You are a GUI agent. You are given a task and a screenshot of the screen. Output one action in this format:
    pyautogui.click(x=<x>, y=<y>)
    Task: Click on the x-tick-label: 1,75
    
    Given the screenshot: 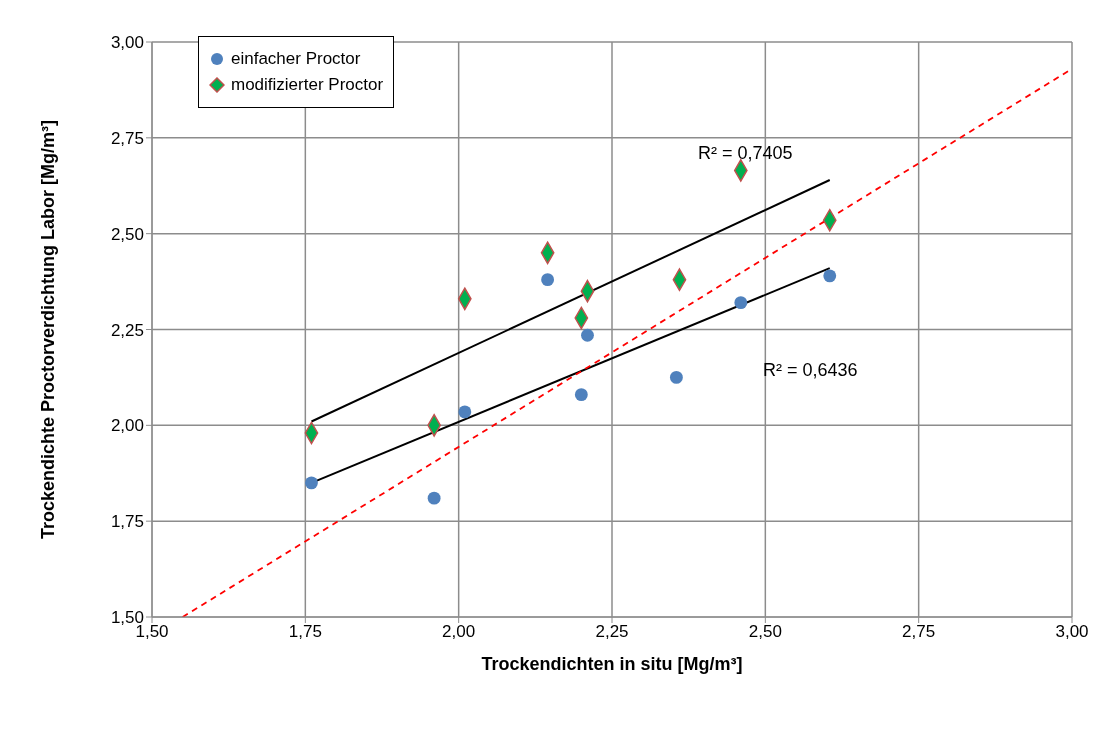 What is the action you would take?
    pyautogui.click(x=305, y=632)
    